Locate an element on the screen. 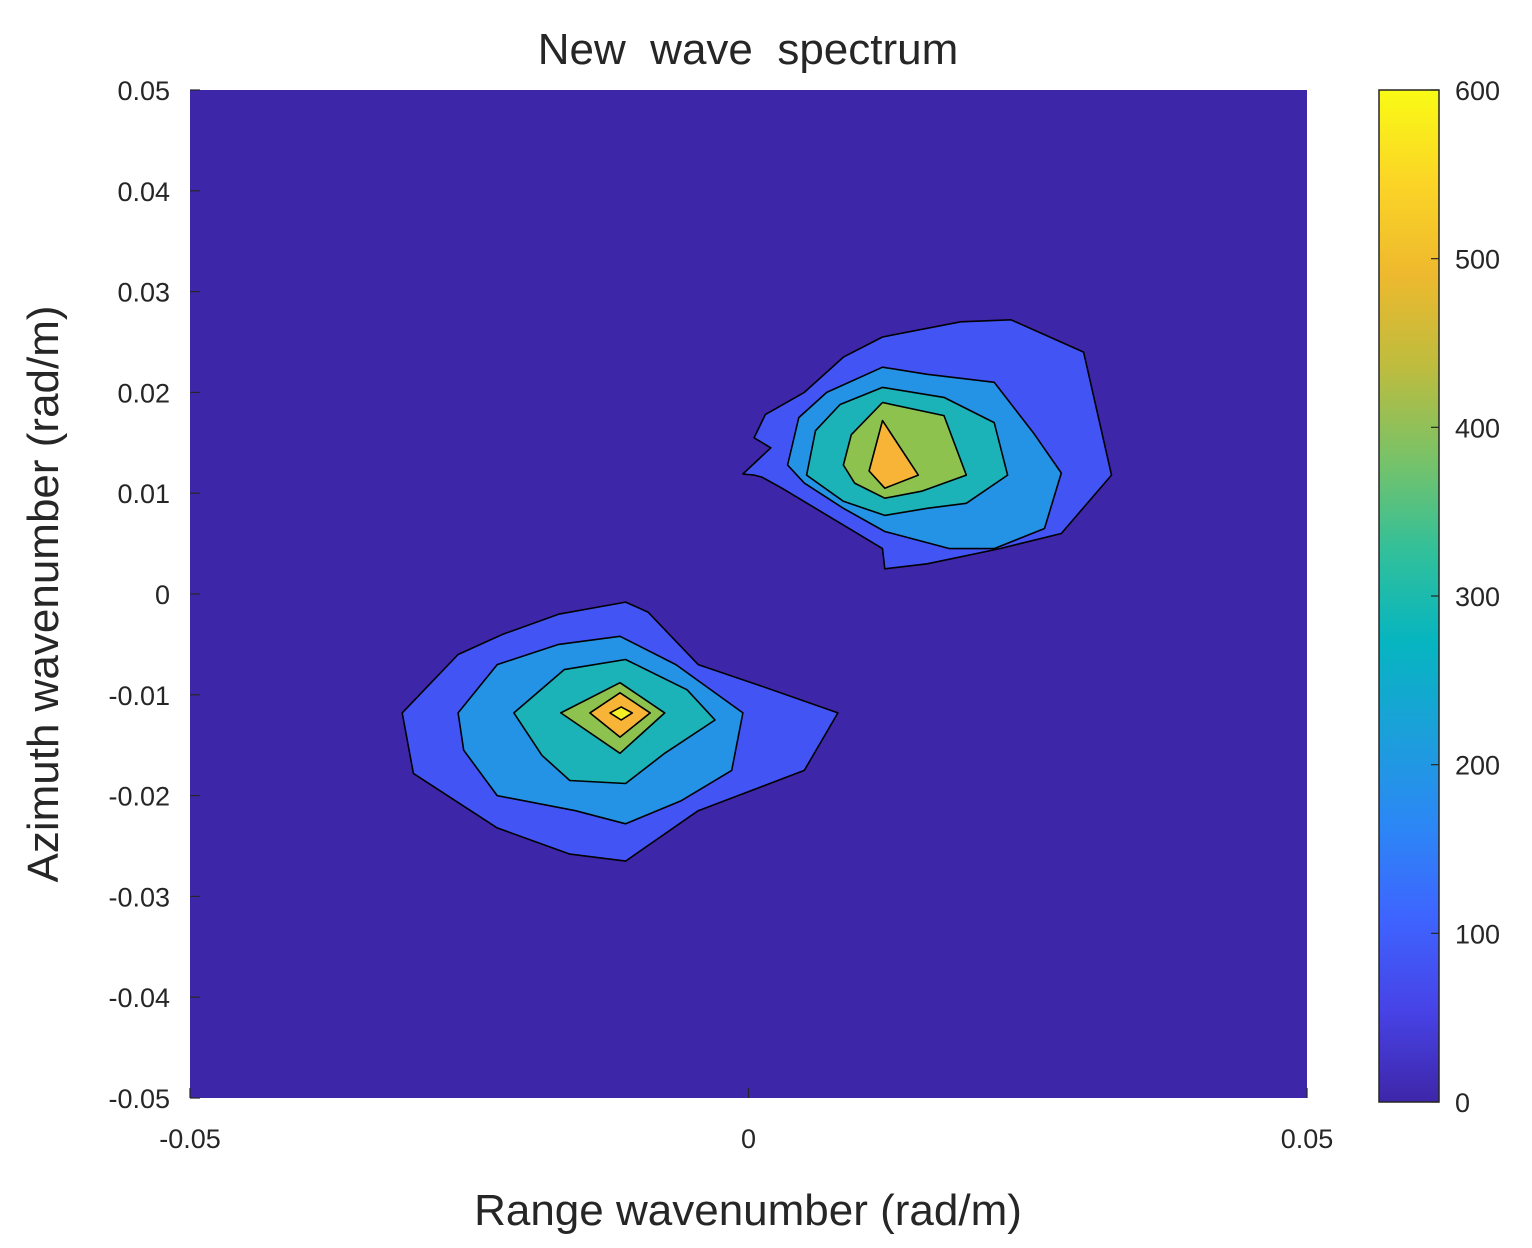  x-axis-ticks: -0.05 0 0.05 is located at coordinates (746, 1121).